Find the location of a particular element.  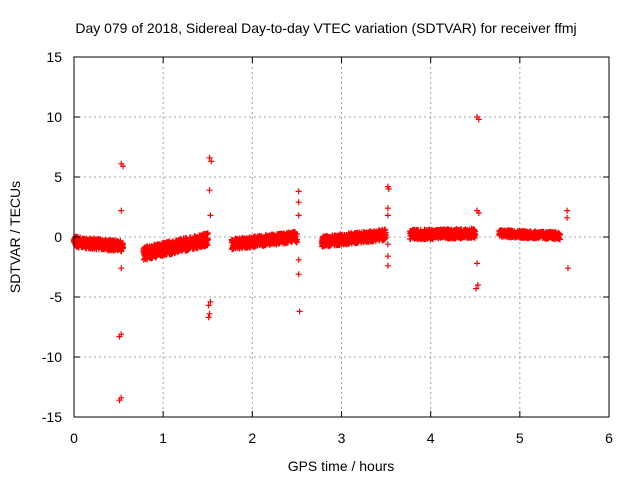

x-tick-label: 3 is located at coordinates (342, 438).